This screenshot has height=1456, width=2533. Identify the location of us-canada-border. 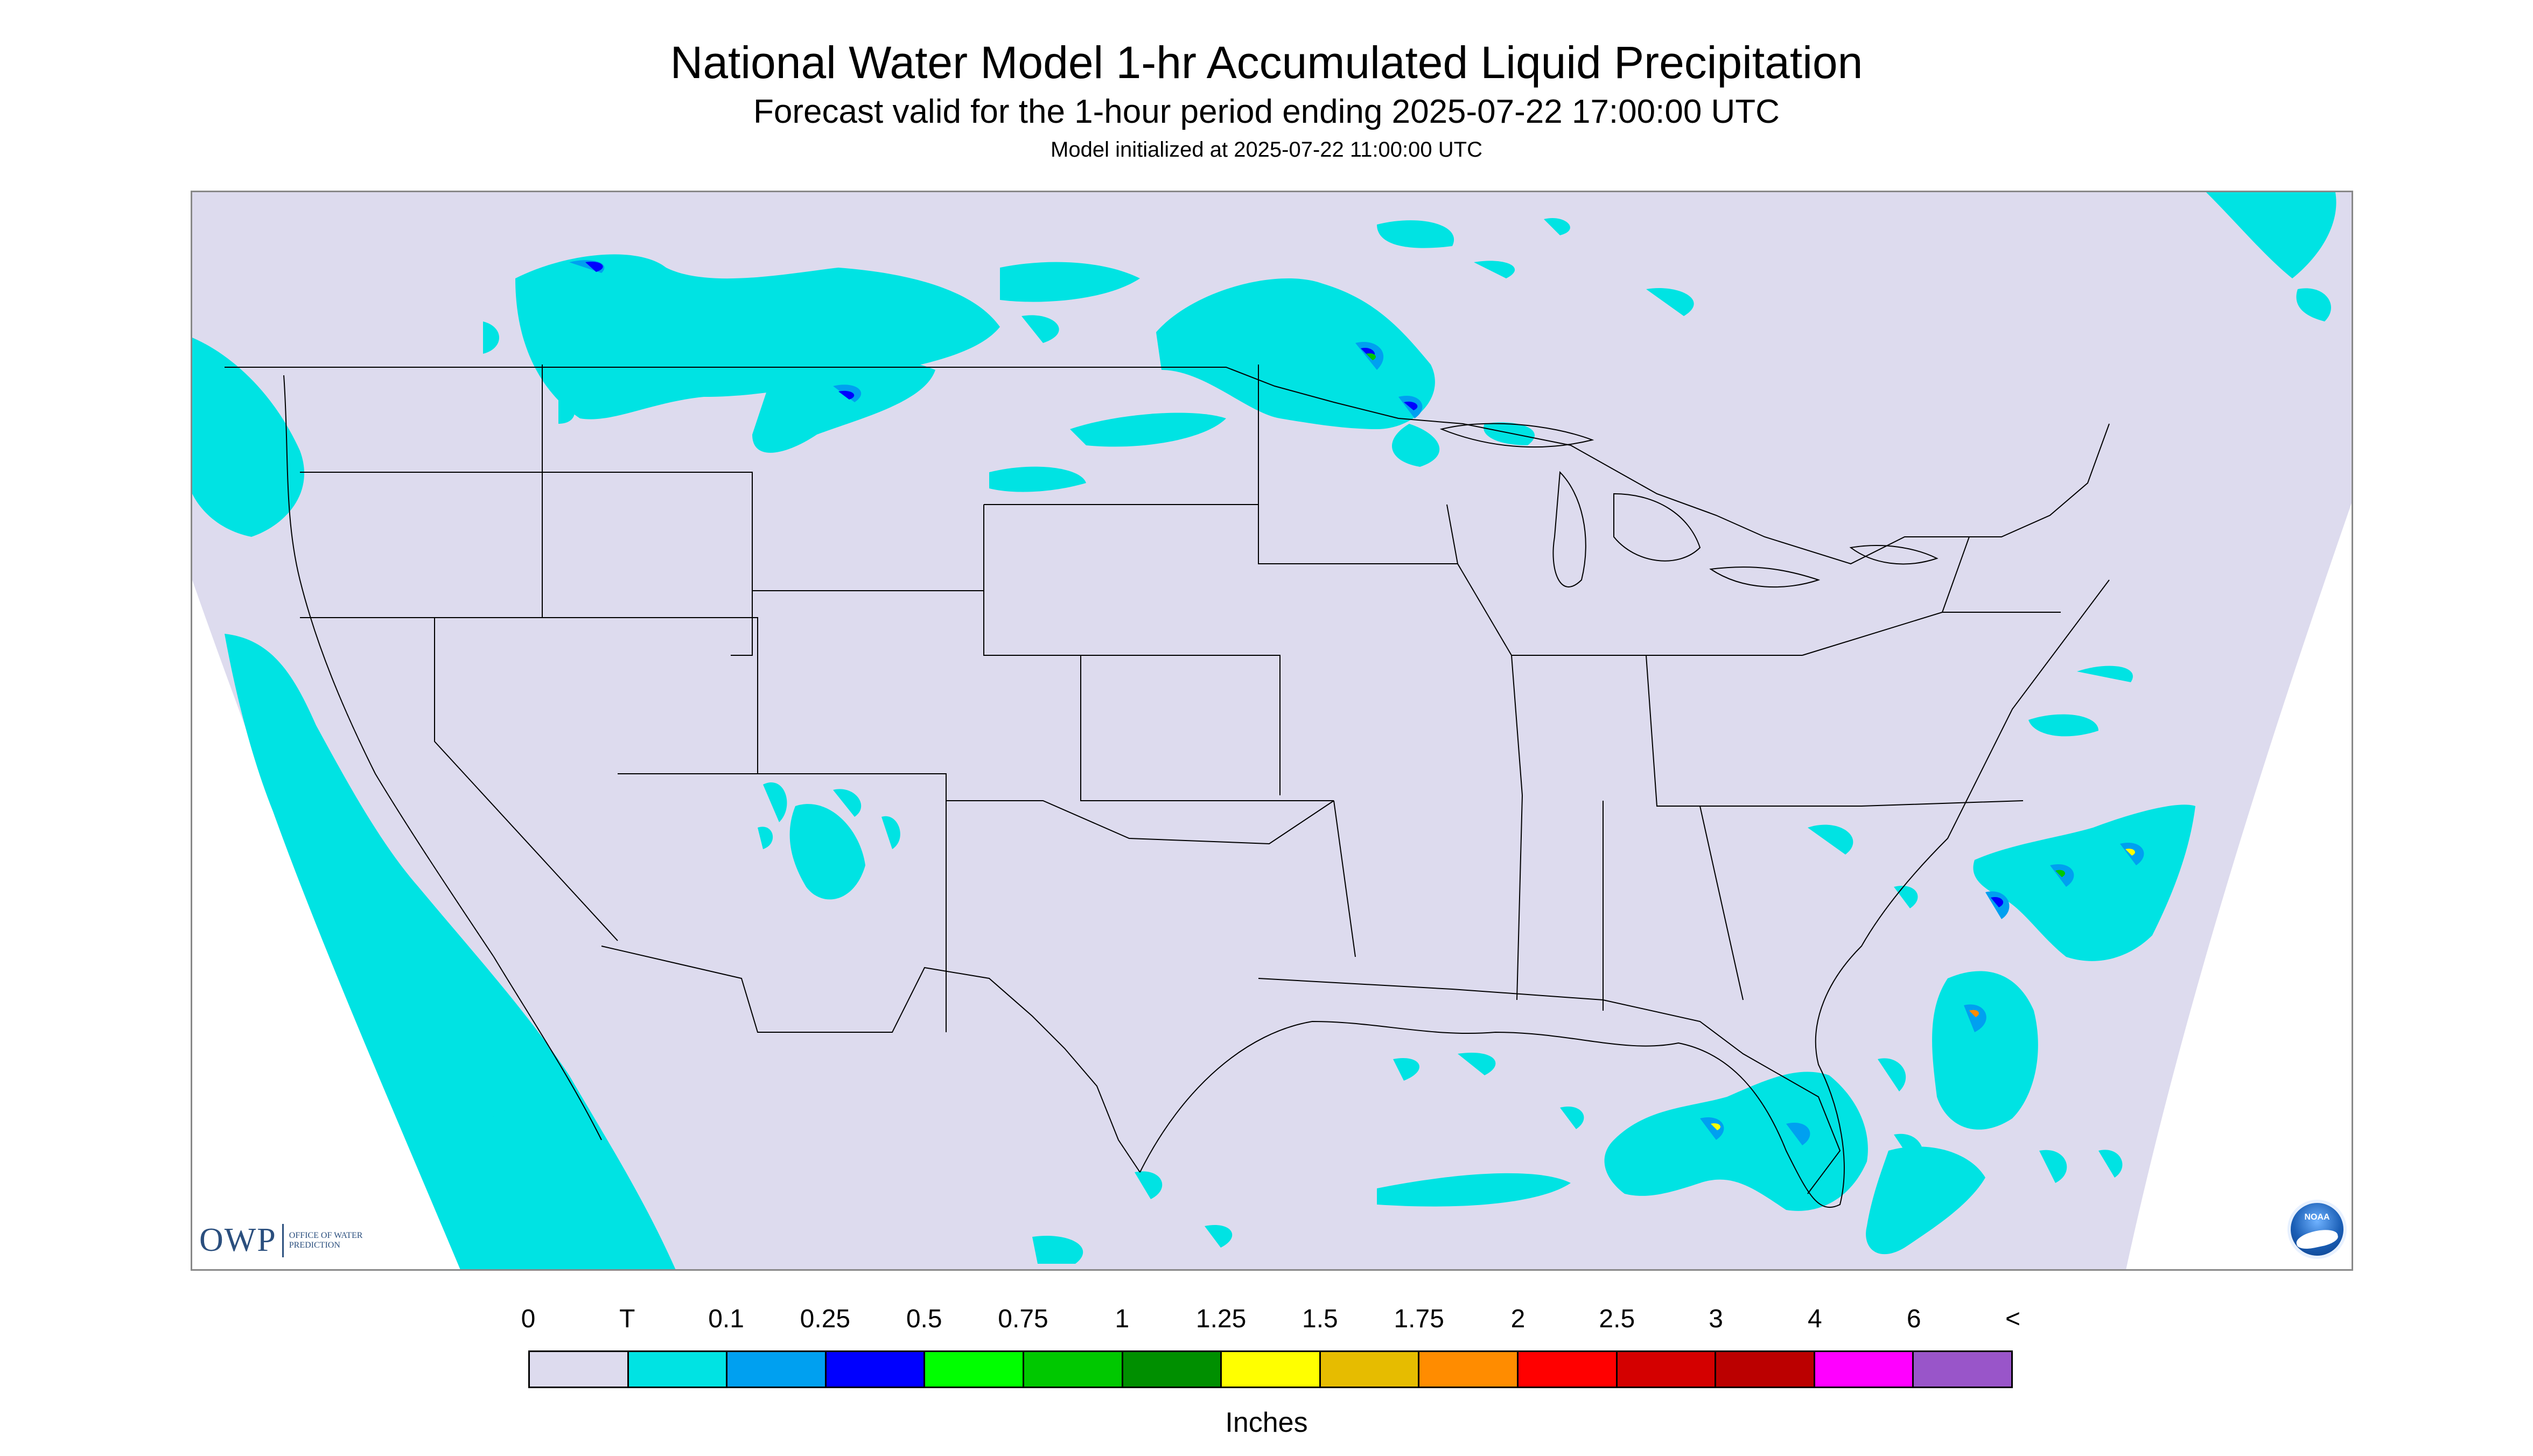
(1167, 466).